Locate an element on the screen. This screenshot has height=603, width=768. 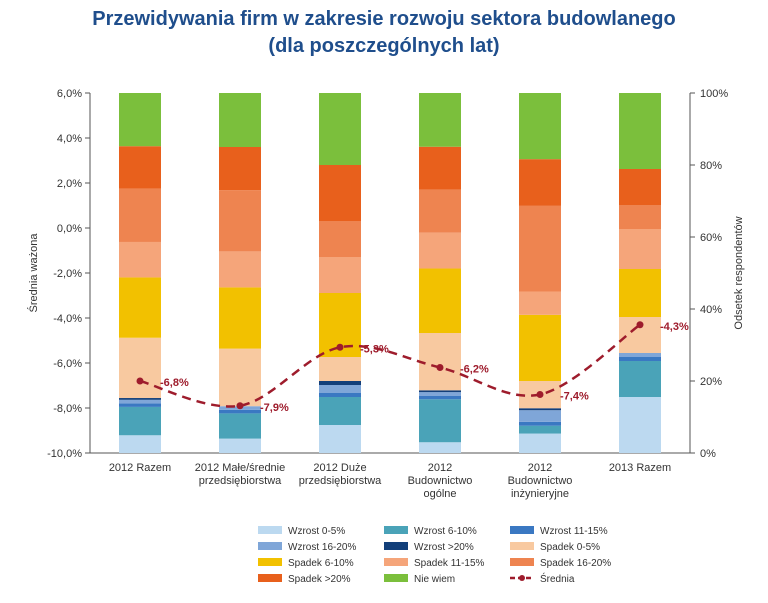
legend-swatch-marker is located at coordinates (522, 578).